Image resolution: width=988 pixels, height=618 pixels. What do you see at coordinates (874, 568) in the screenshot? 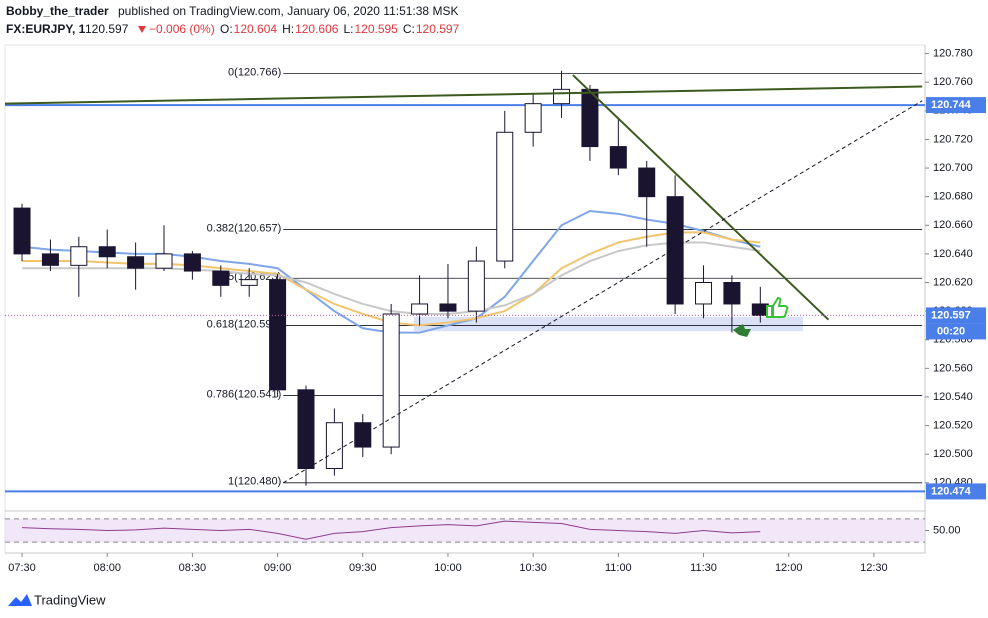
I see `x-tick-label: 12:30` at bounding box center [874, 568].